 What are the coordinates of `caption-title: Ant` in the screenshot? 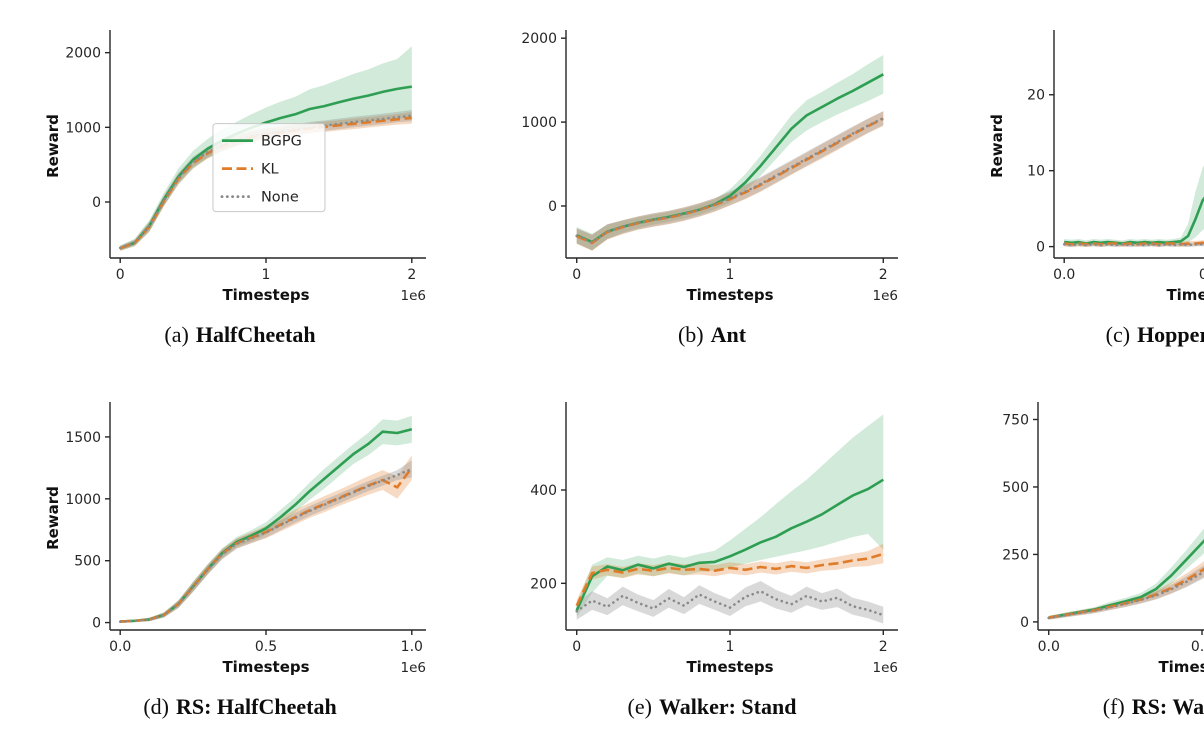 It's located at (728, 334).